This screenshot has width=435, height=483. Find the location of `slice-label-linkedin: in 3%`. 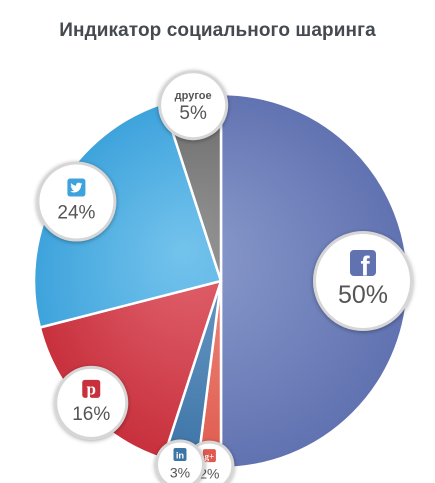

slice-label-linkedin: in 3% is located at coordinates (179, 461).